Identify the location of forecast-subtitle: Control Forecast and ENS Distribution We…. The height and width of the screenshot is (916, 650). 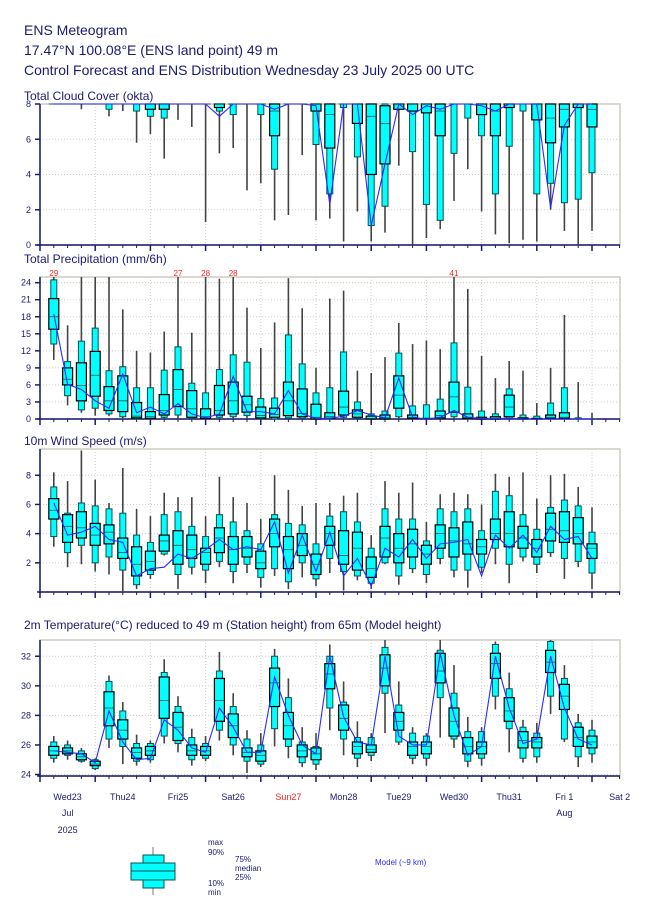
(249, 70).